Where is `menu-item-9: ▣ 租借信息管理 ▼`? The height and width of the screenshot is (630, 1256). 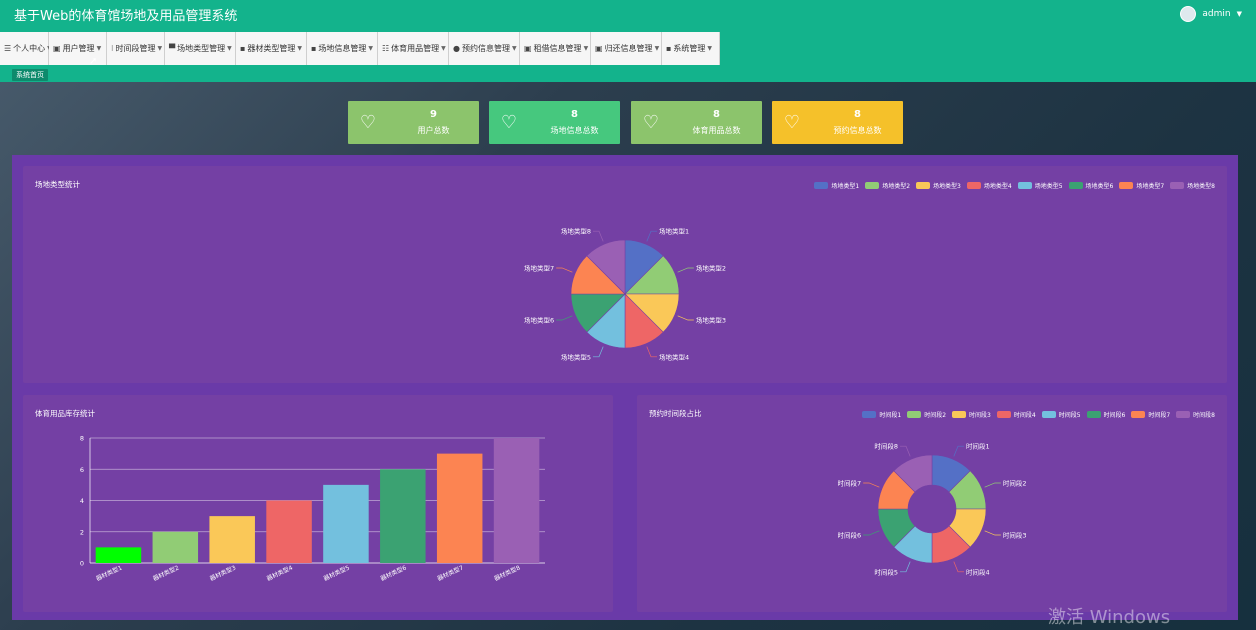
menu-item-9: ▣ 租借信息管理 ▼ is located at coordinates (555, 48).